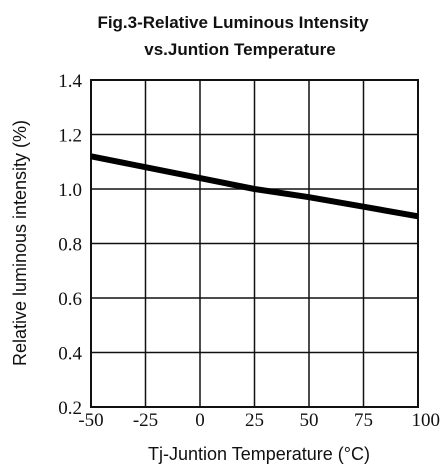  I want to click on y-tick-label: 1.0, so click(70, 190).